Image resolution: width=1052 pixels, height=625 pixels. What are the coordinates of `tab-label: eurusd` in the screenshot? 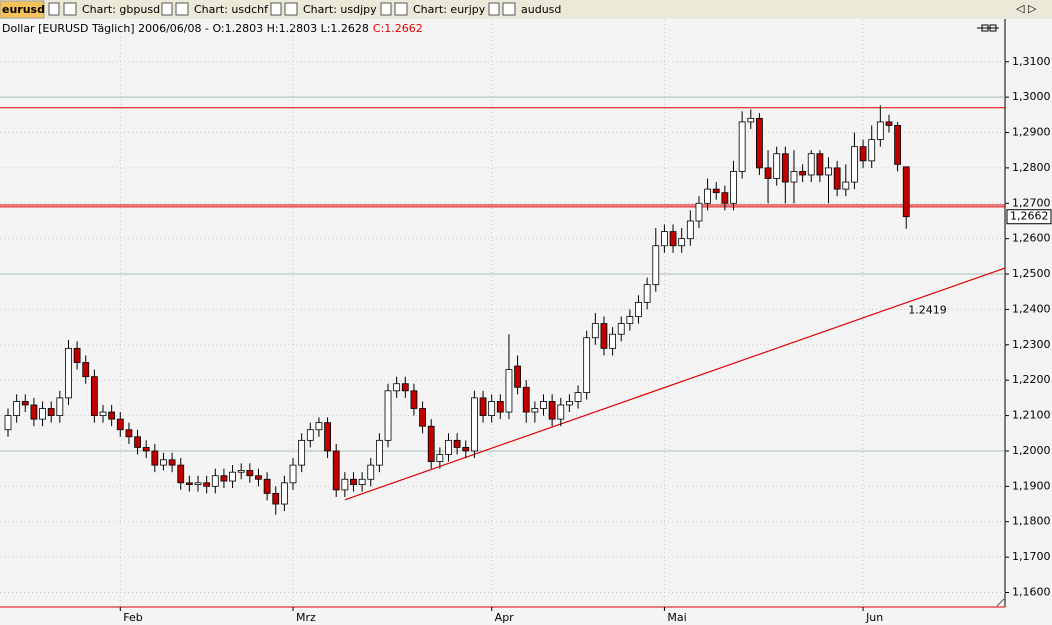 It's located at (23, 9).